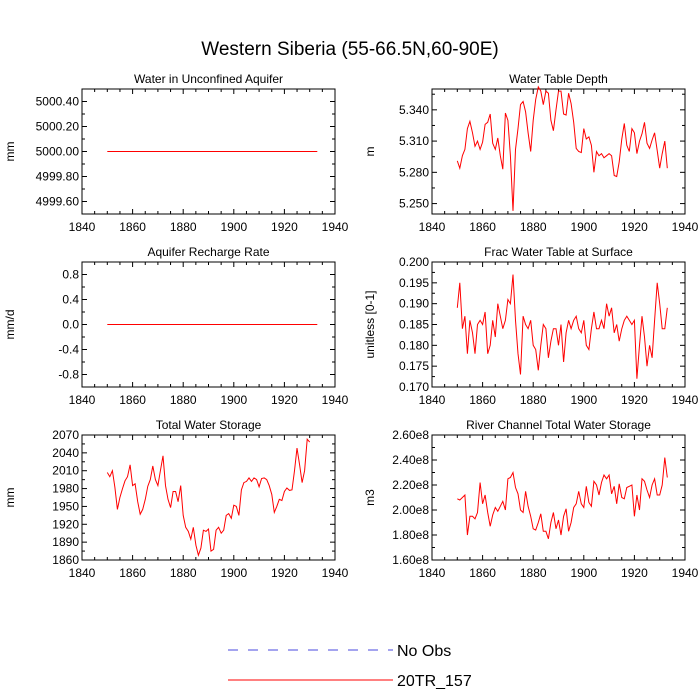  What do you see at coordinates (208, 252) in the screenshot?
I see `panel-title: Aquifer Recharge Rate` at bounding box center [208, 252].